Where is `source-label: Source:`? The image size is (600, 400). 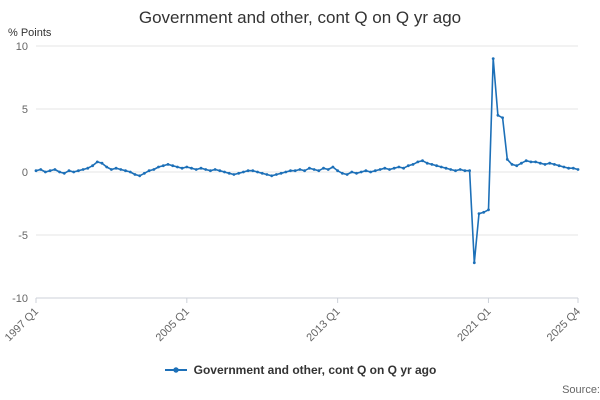 source-label: Source: is located at coordinates (581, 390).